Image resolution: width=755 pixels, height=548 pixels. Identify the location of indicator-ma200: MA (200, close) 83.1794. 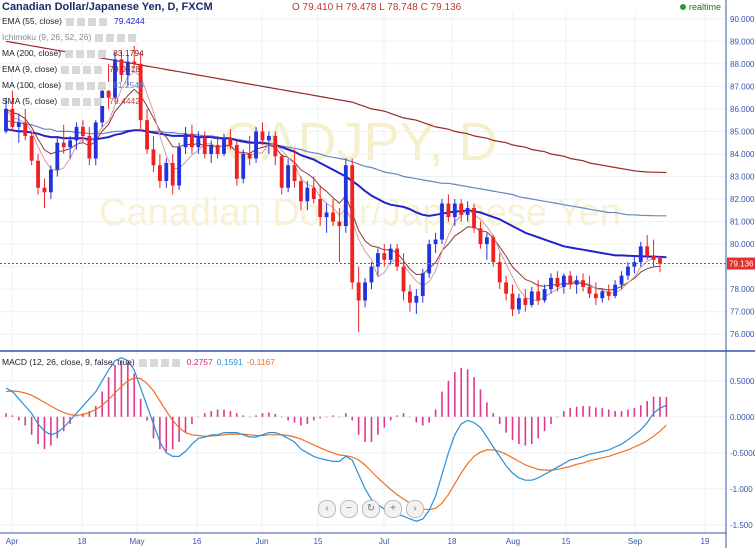
(73, 53).